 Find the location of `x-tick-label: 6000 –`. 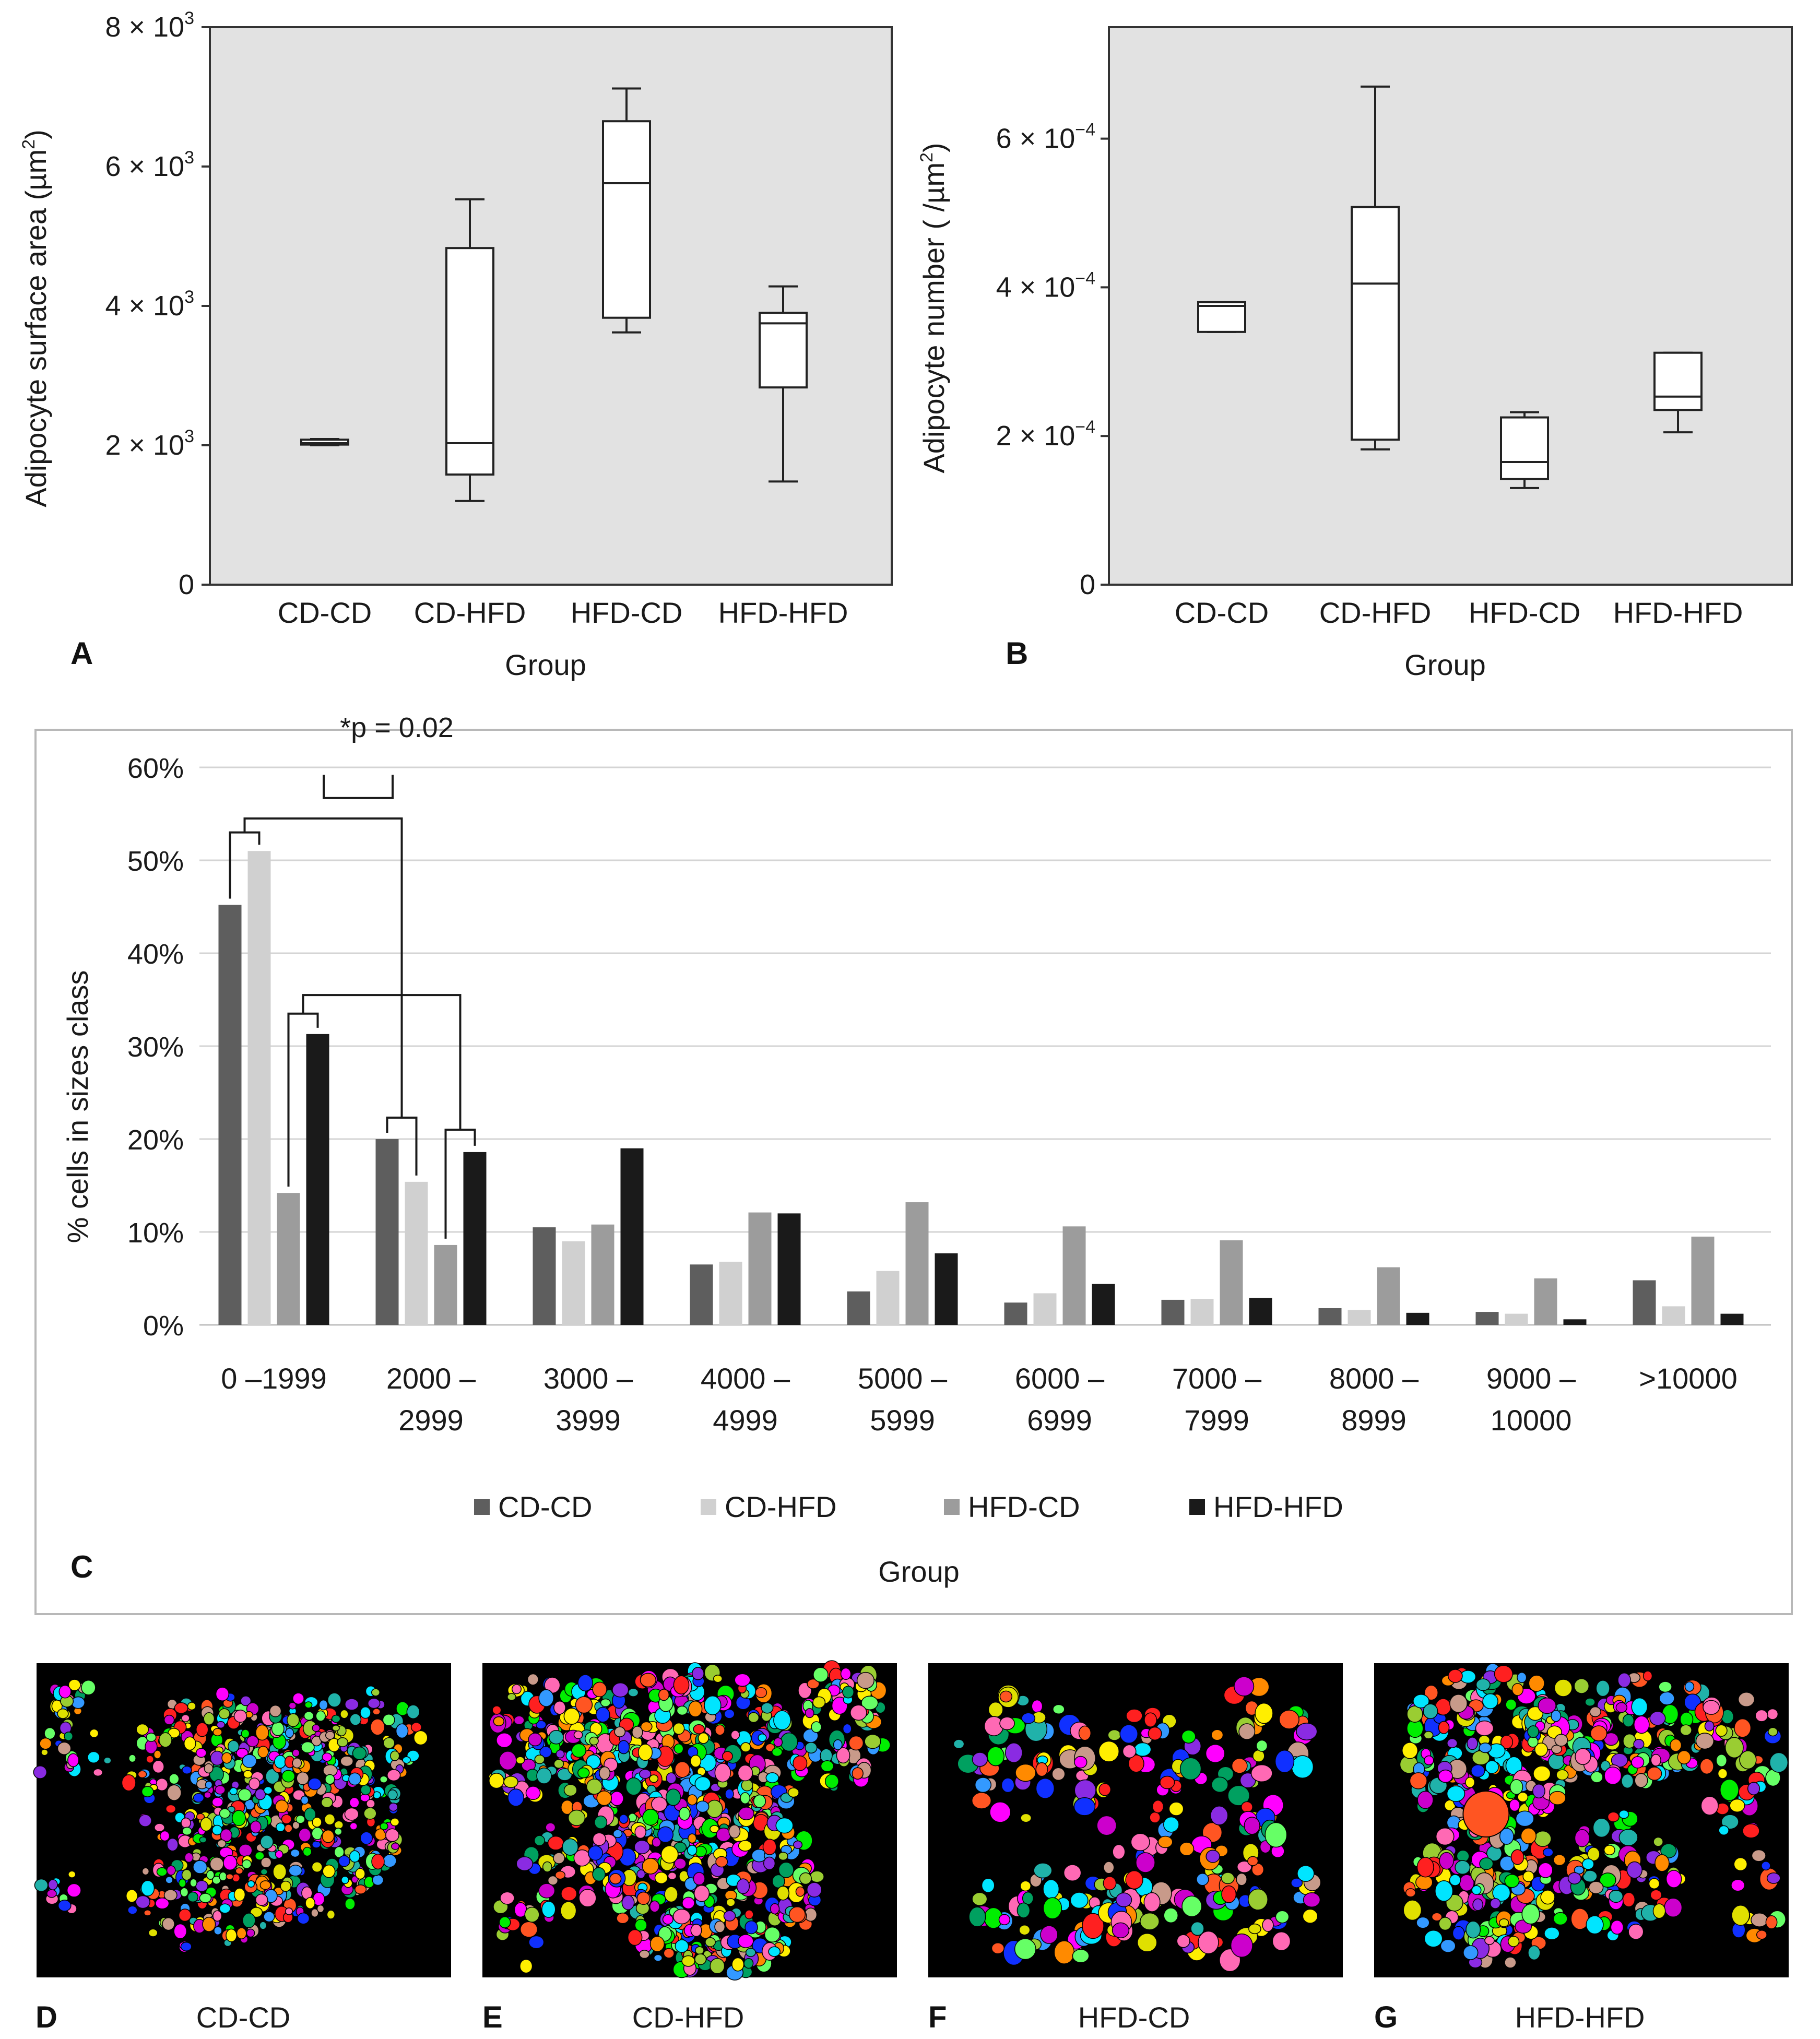

x-tick-label: 6000 – is located at coordinates (1060, 1378).